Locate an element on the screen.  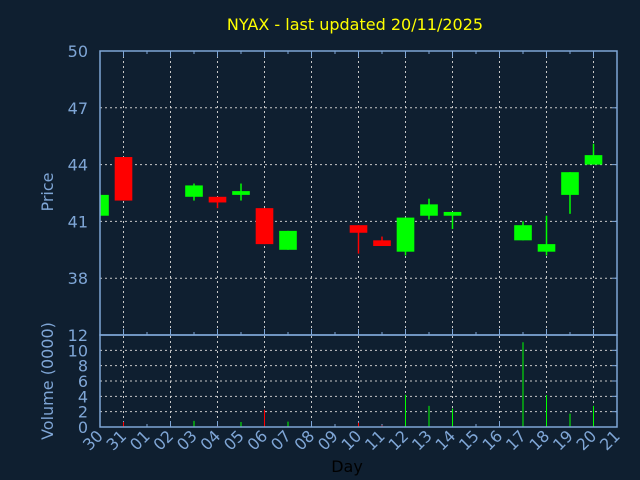
volume-tick-label: 8 is located at coordinates (83, 366).